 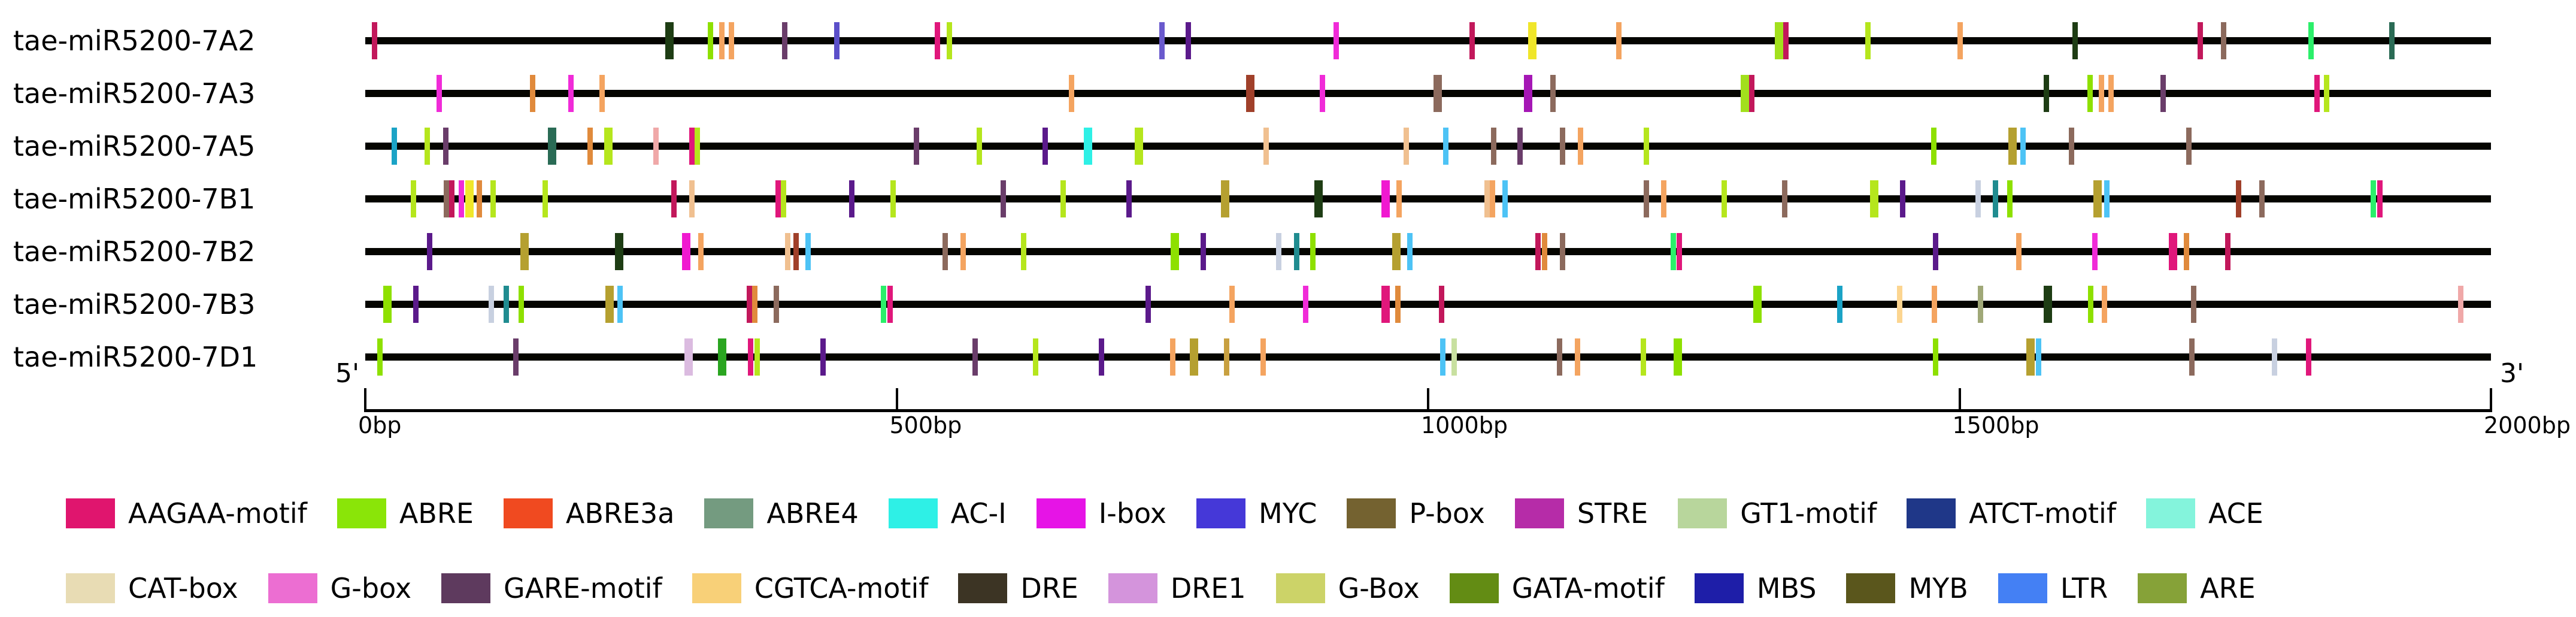 What do you see at coordinates (217, 514) in the screenshot?
I see `legend-label: AAGAA-motif` at bounding box center [217, 514].